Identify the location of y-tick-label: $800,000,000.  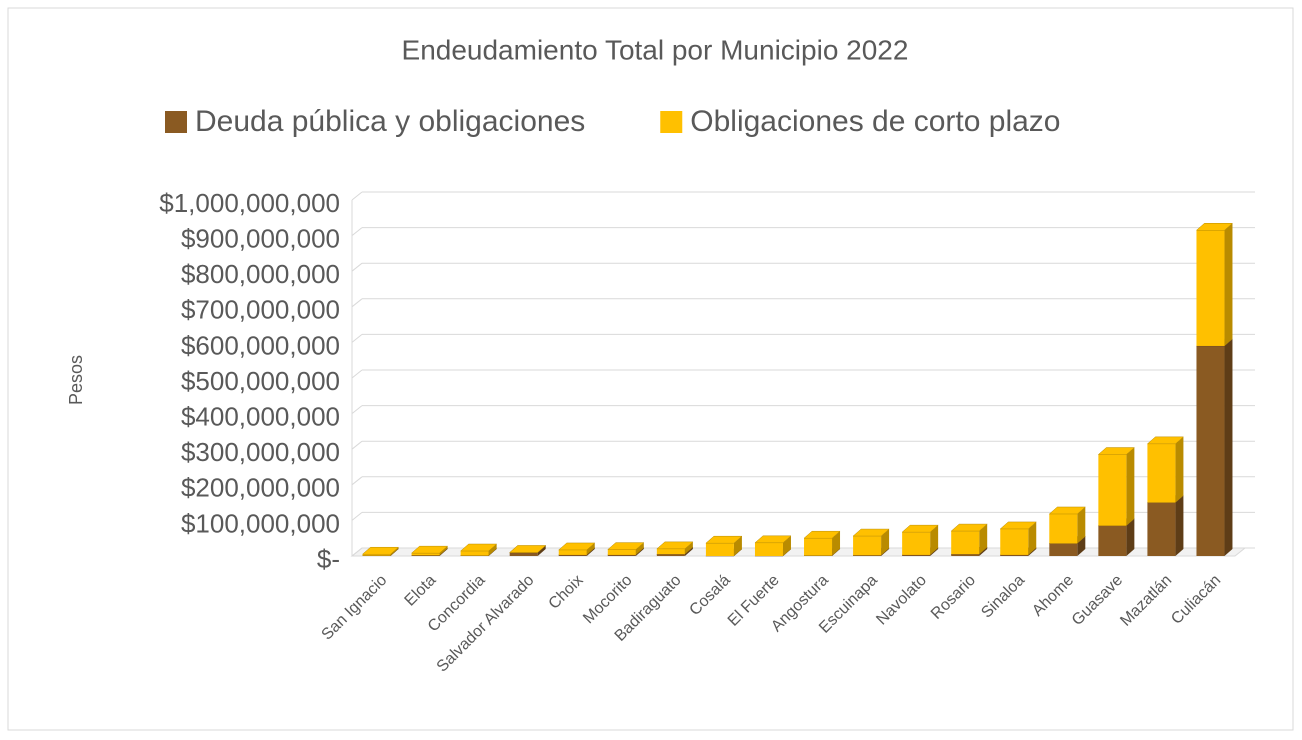
(260, 274).